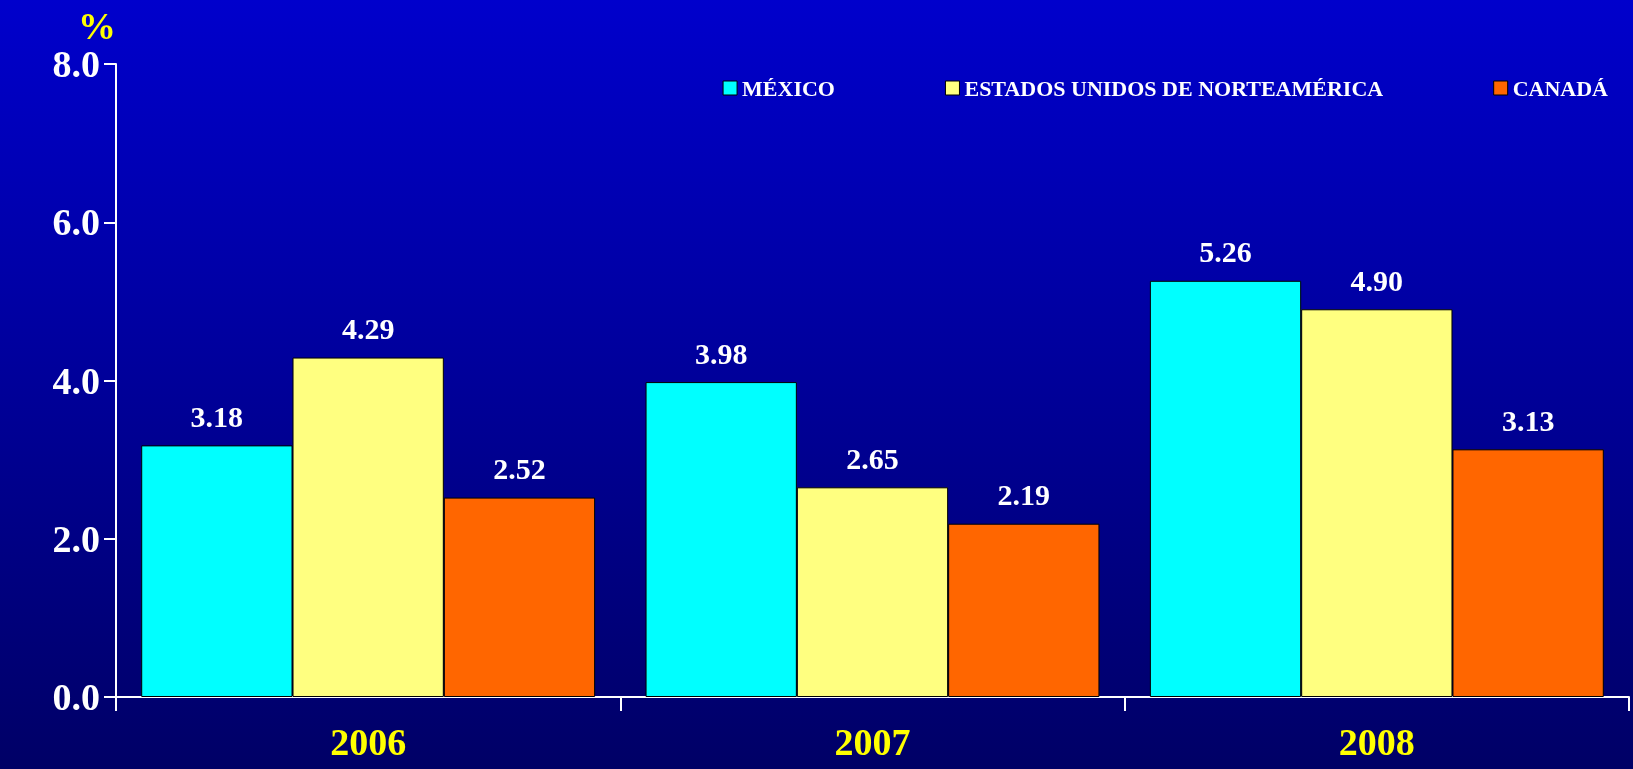  I want to click on x-tick-label: 2006, so click(368, 742).